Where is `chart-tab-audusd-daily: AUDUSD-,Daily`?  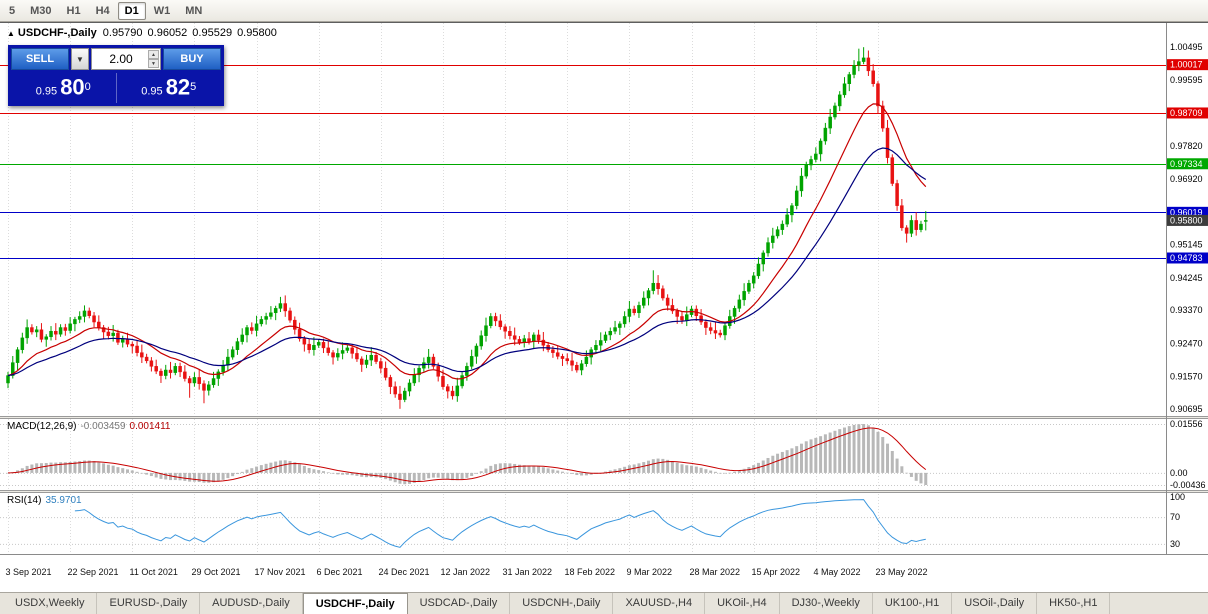
chart-tab-audusd-daily: AUDUSD-,Daily is located at coordinates (251, 603).